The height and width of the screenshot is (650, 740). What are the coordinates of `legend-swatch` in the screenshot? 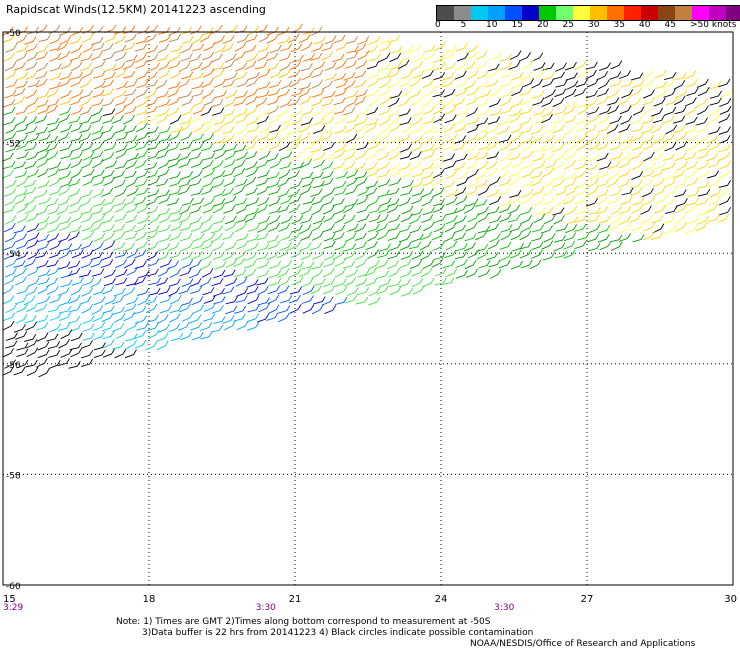 It's located at (530, 13).